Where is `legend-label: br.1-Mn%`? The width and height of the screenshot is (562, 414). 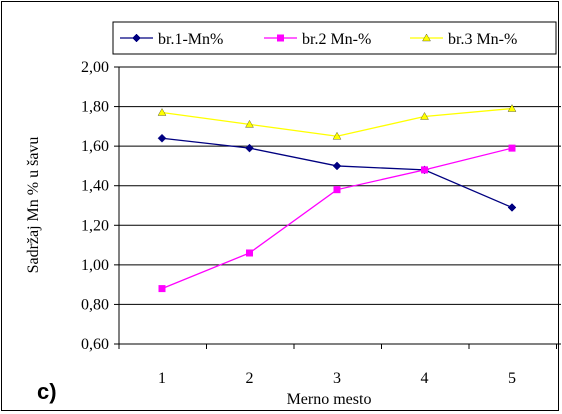 legend-label: br.1-Mn% is located at coordinates (190, 39).